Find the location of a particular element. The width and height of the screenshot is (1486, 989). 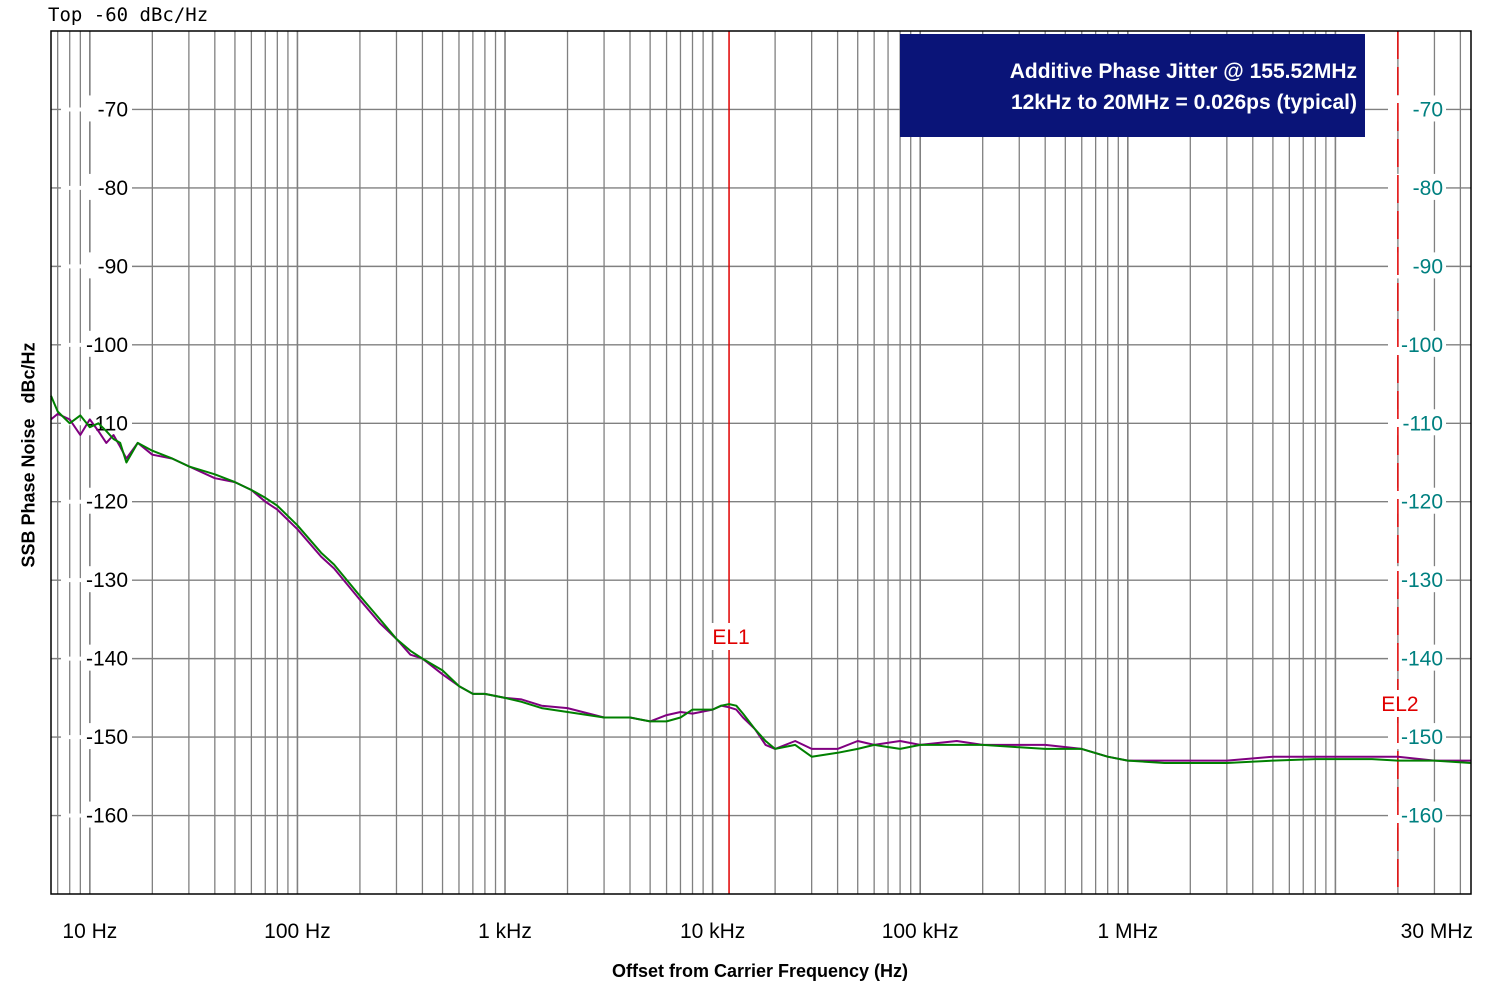

right-y-tick-label: -120 is located at coordinates (1422, 502).